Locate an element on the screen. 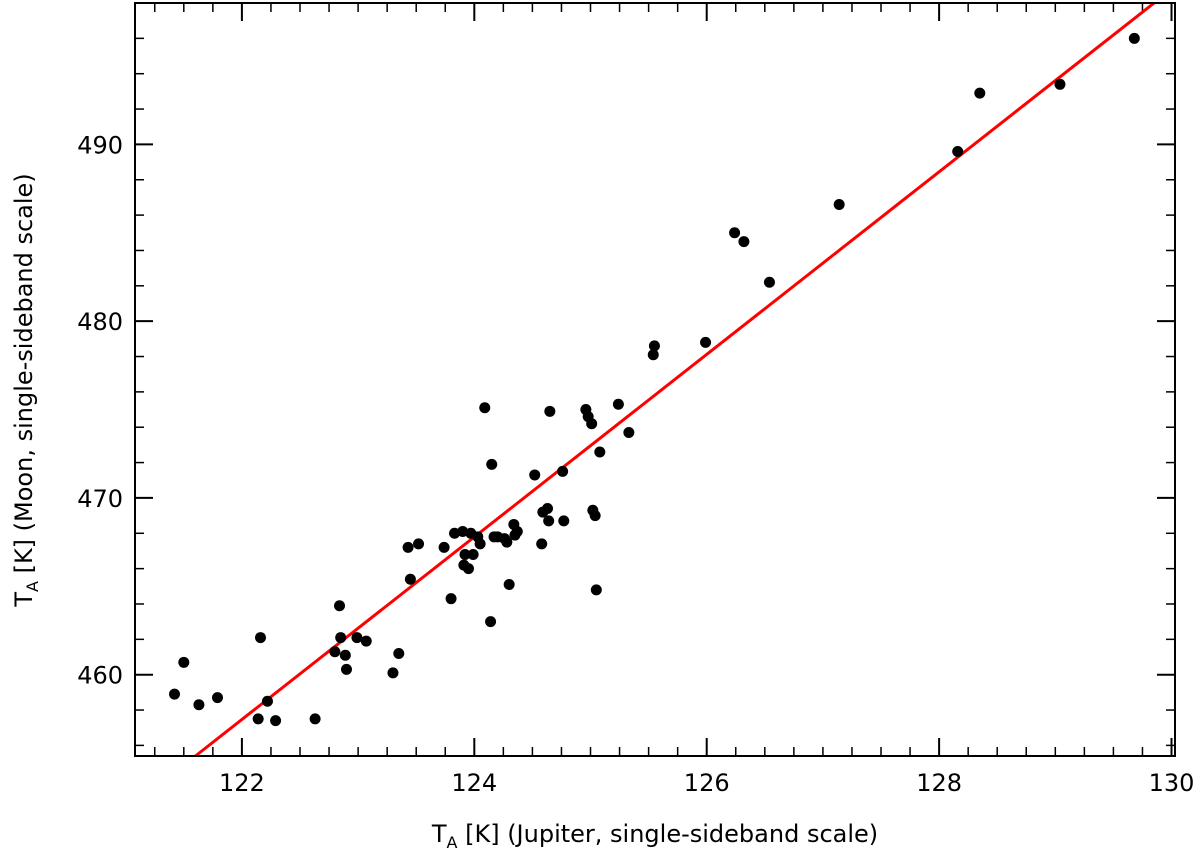 Image resolution: width=1200 pixels, height=859 pixels. y-axis-label: TA [K] (Moon, single-sideband scale) is located at coordinates (26, 390).